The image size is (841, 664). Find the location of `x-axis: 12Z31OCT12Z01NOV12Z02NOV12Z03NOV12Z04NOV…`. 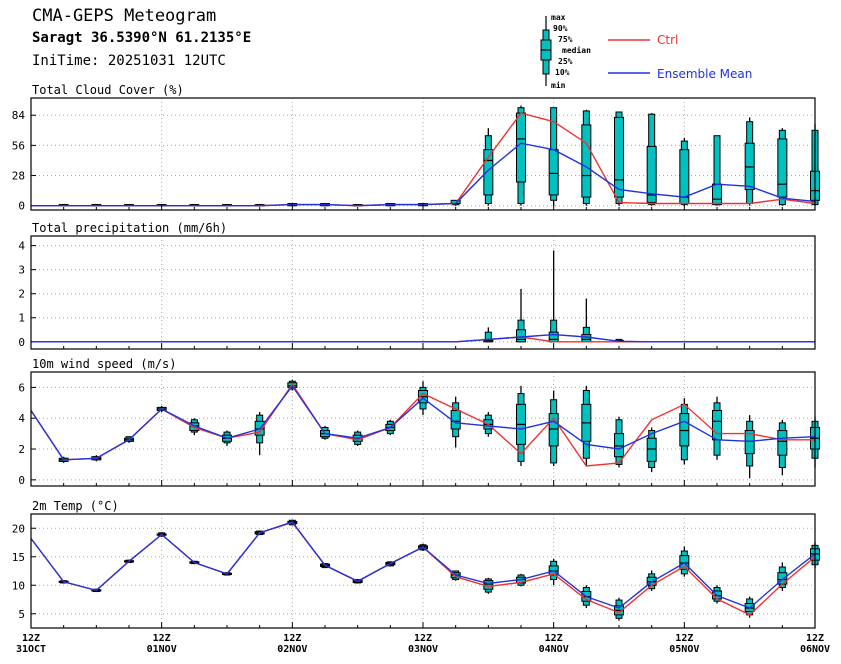

x-axis: 12Z31OCT12Z01NOV12Z02NOV12Z03NOV12Z04NOV… is located at coordinates (423, 644).